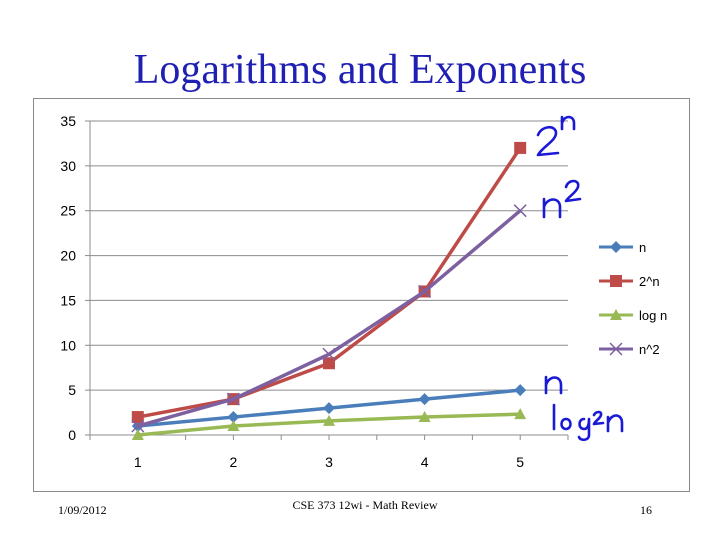 The image size is (720, 540). What do you see at coordinates (68, 166) in the screenshot?
I see `y-tick-label: 30` at bounding box center [68, 166].